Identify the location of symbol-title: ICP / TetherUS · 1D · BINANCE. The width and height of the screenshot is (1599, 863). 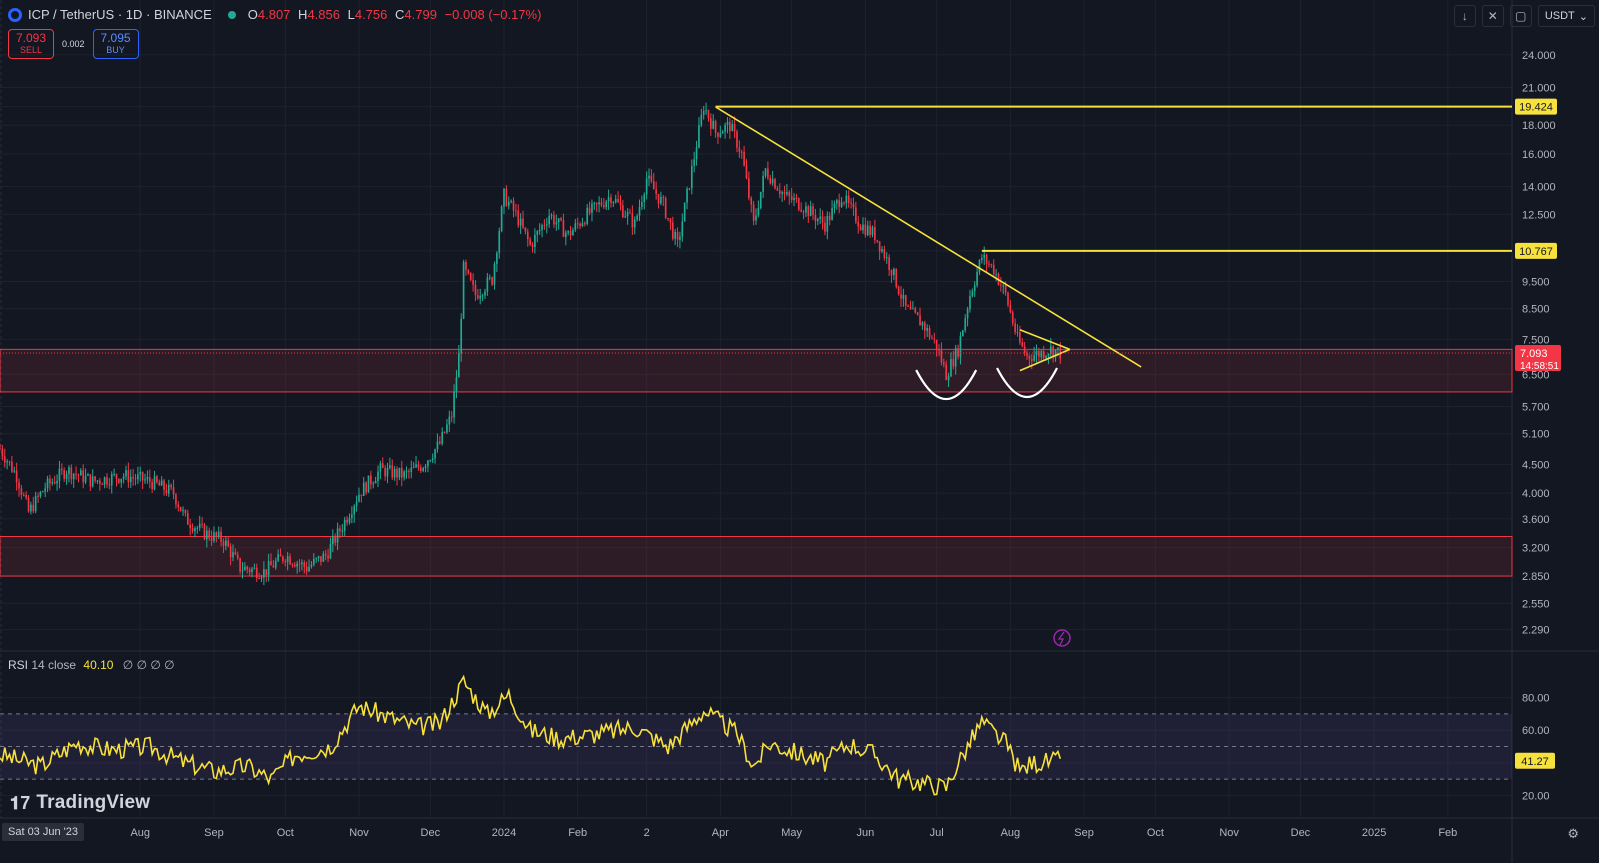
(120, 14).